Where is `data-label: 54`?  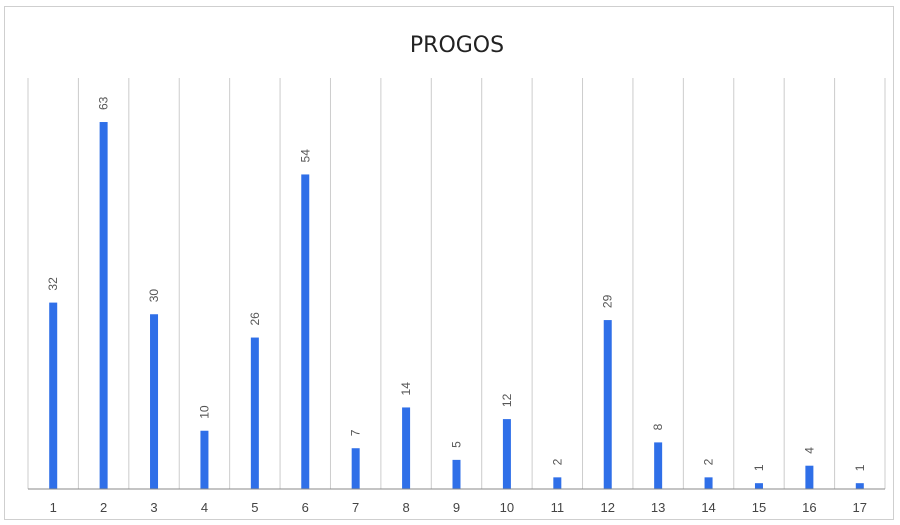 data-label: 54 is located at coordinates (305, 156).